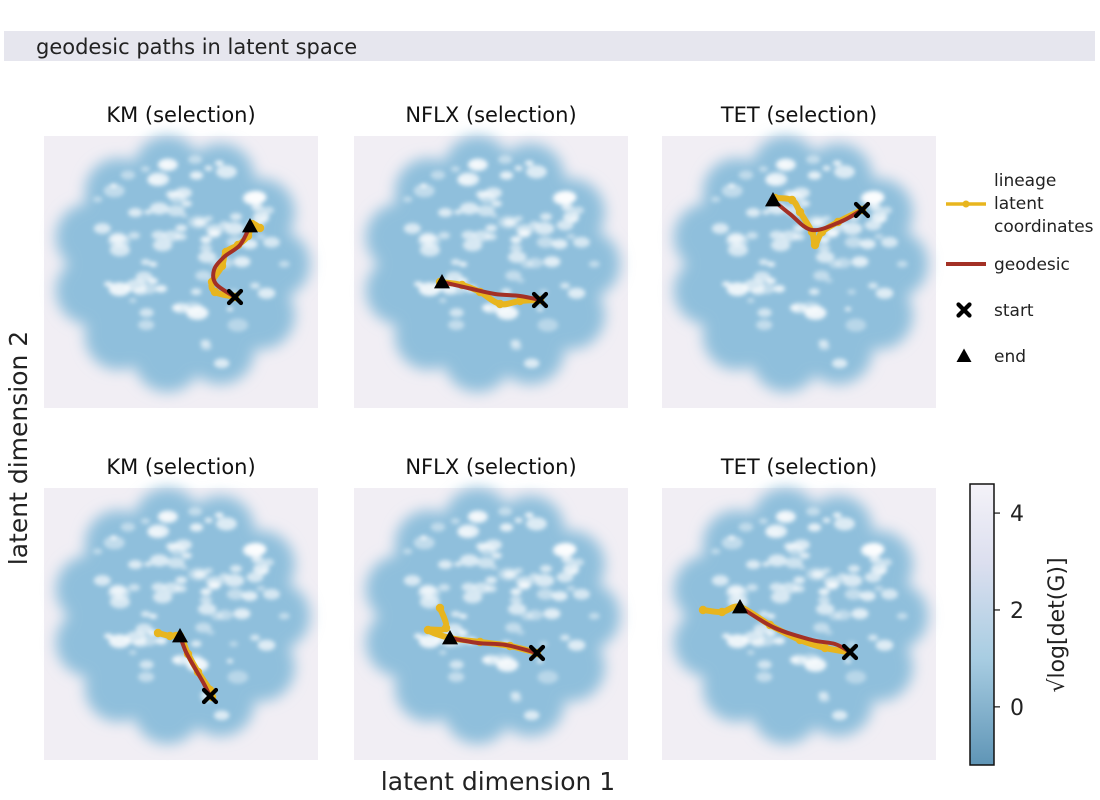 The height and width of the screenshot is (800, 1100). I want to click on legend-label: geodesic, so click(1032, 265).